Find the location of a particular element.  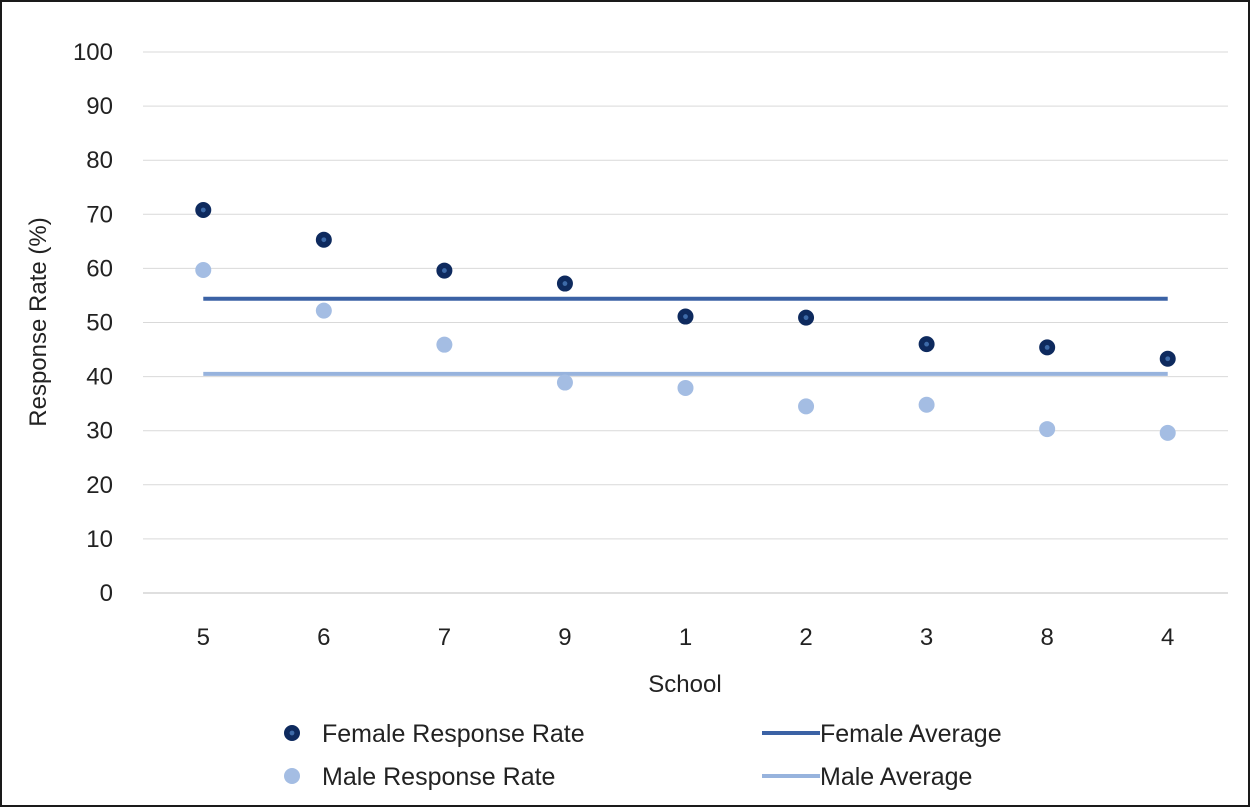

x-tick-label: 7 is located at coordinates (444, 637).